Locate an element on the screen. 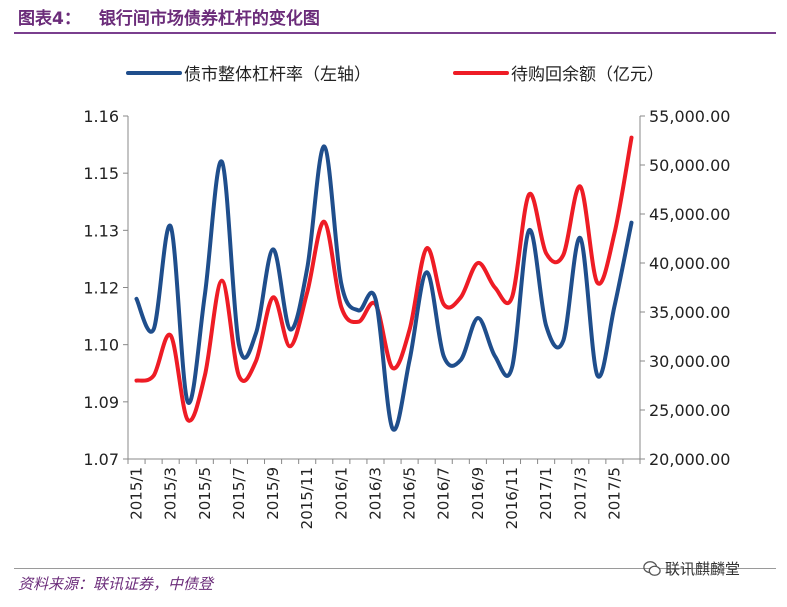  right-axis-tick-label: 55,000.00 is located at coordinates (689, 116).